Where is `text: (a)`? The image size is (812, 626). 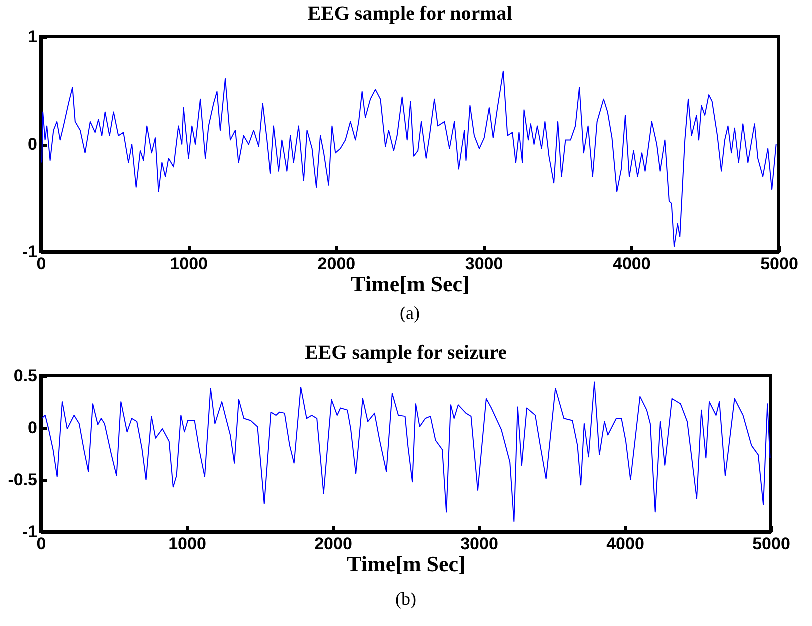
text: (a) is located at coordinates (410, 313).